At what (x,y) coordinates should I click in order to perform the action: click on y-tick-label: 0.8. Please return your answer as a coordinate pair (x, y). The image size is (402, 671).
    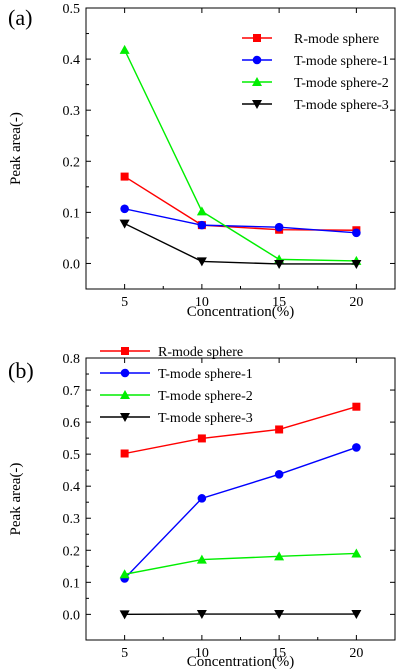
    Looking at the image, I should click on (72, 359).